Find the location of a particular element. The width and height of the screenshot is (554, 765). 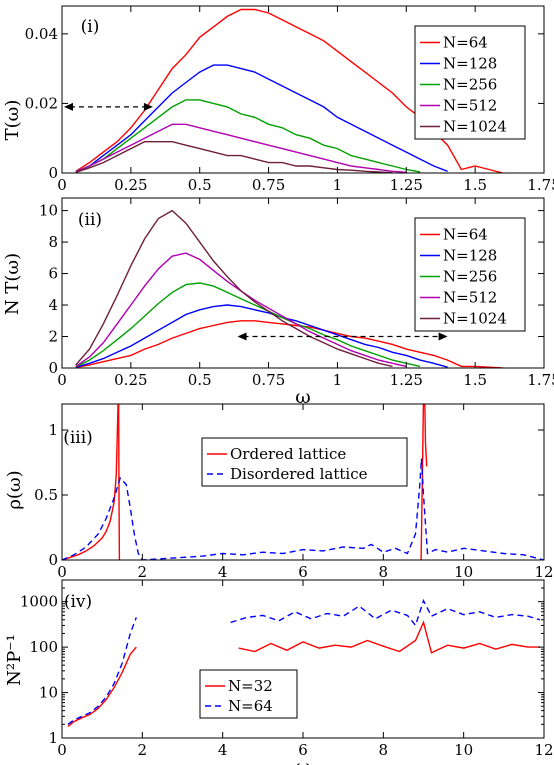

y-tick-label: 4 is located at coordinates (53, 305).